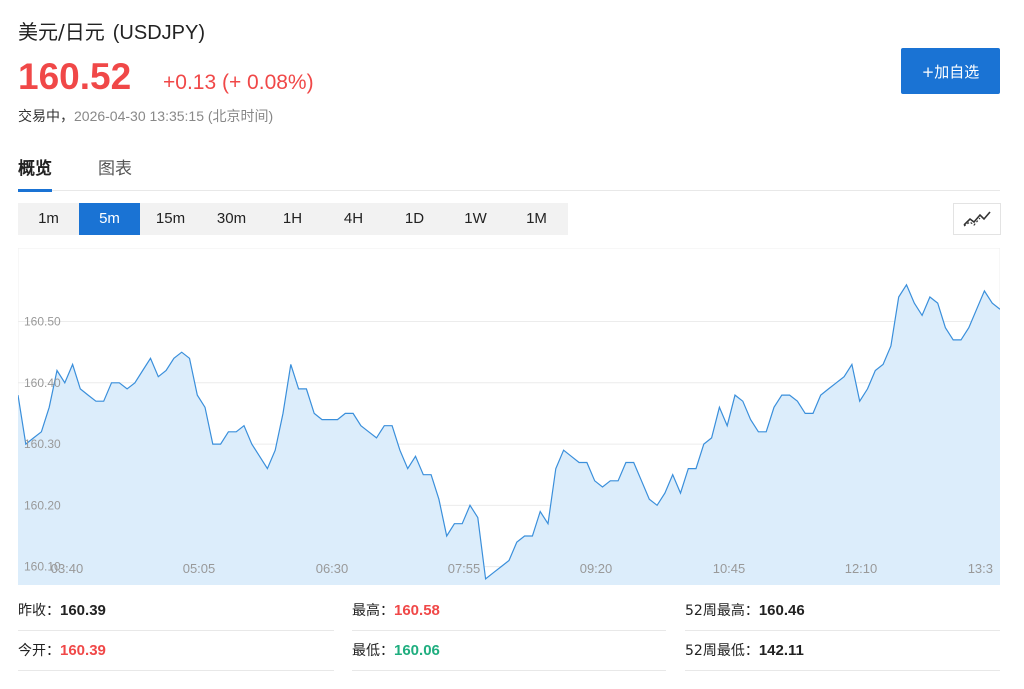  Describe the element at coordinates (158, 33) in the screenshot. I see `instrument-code: (USDJPY)` at that location.